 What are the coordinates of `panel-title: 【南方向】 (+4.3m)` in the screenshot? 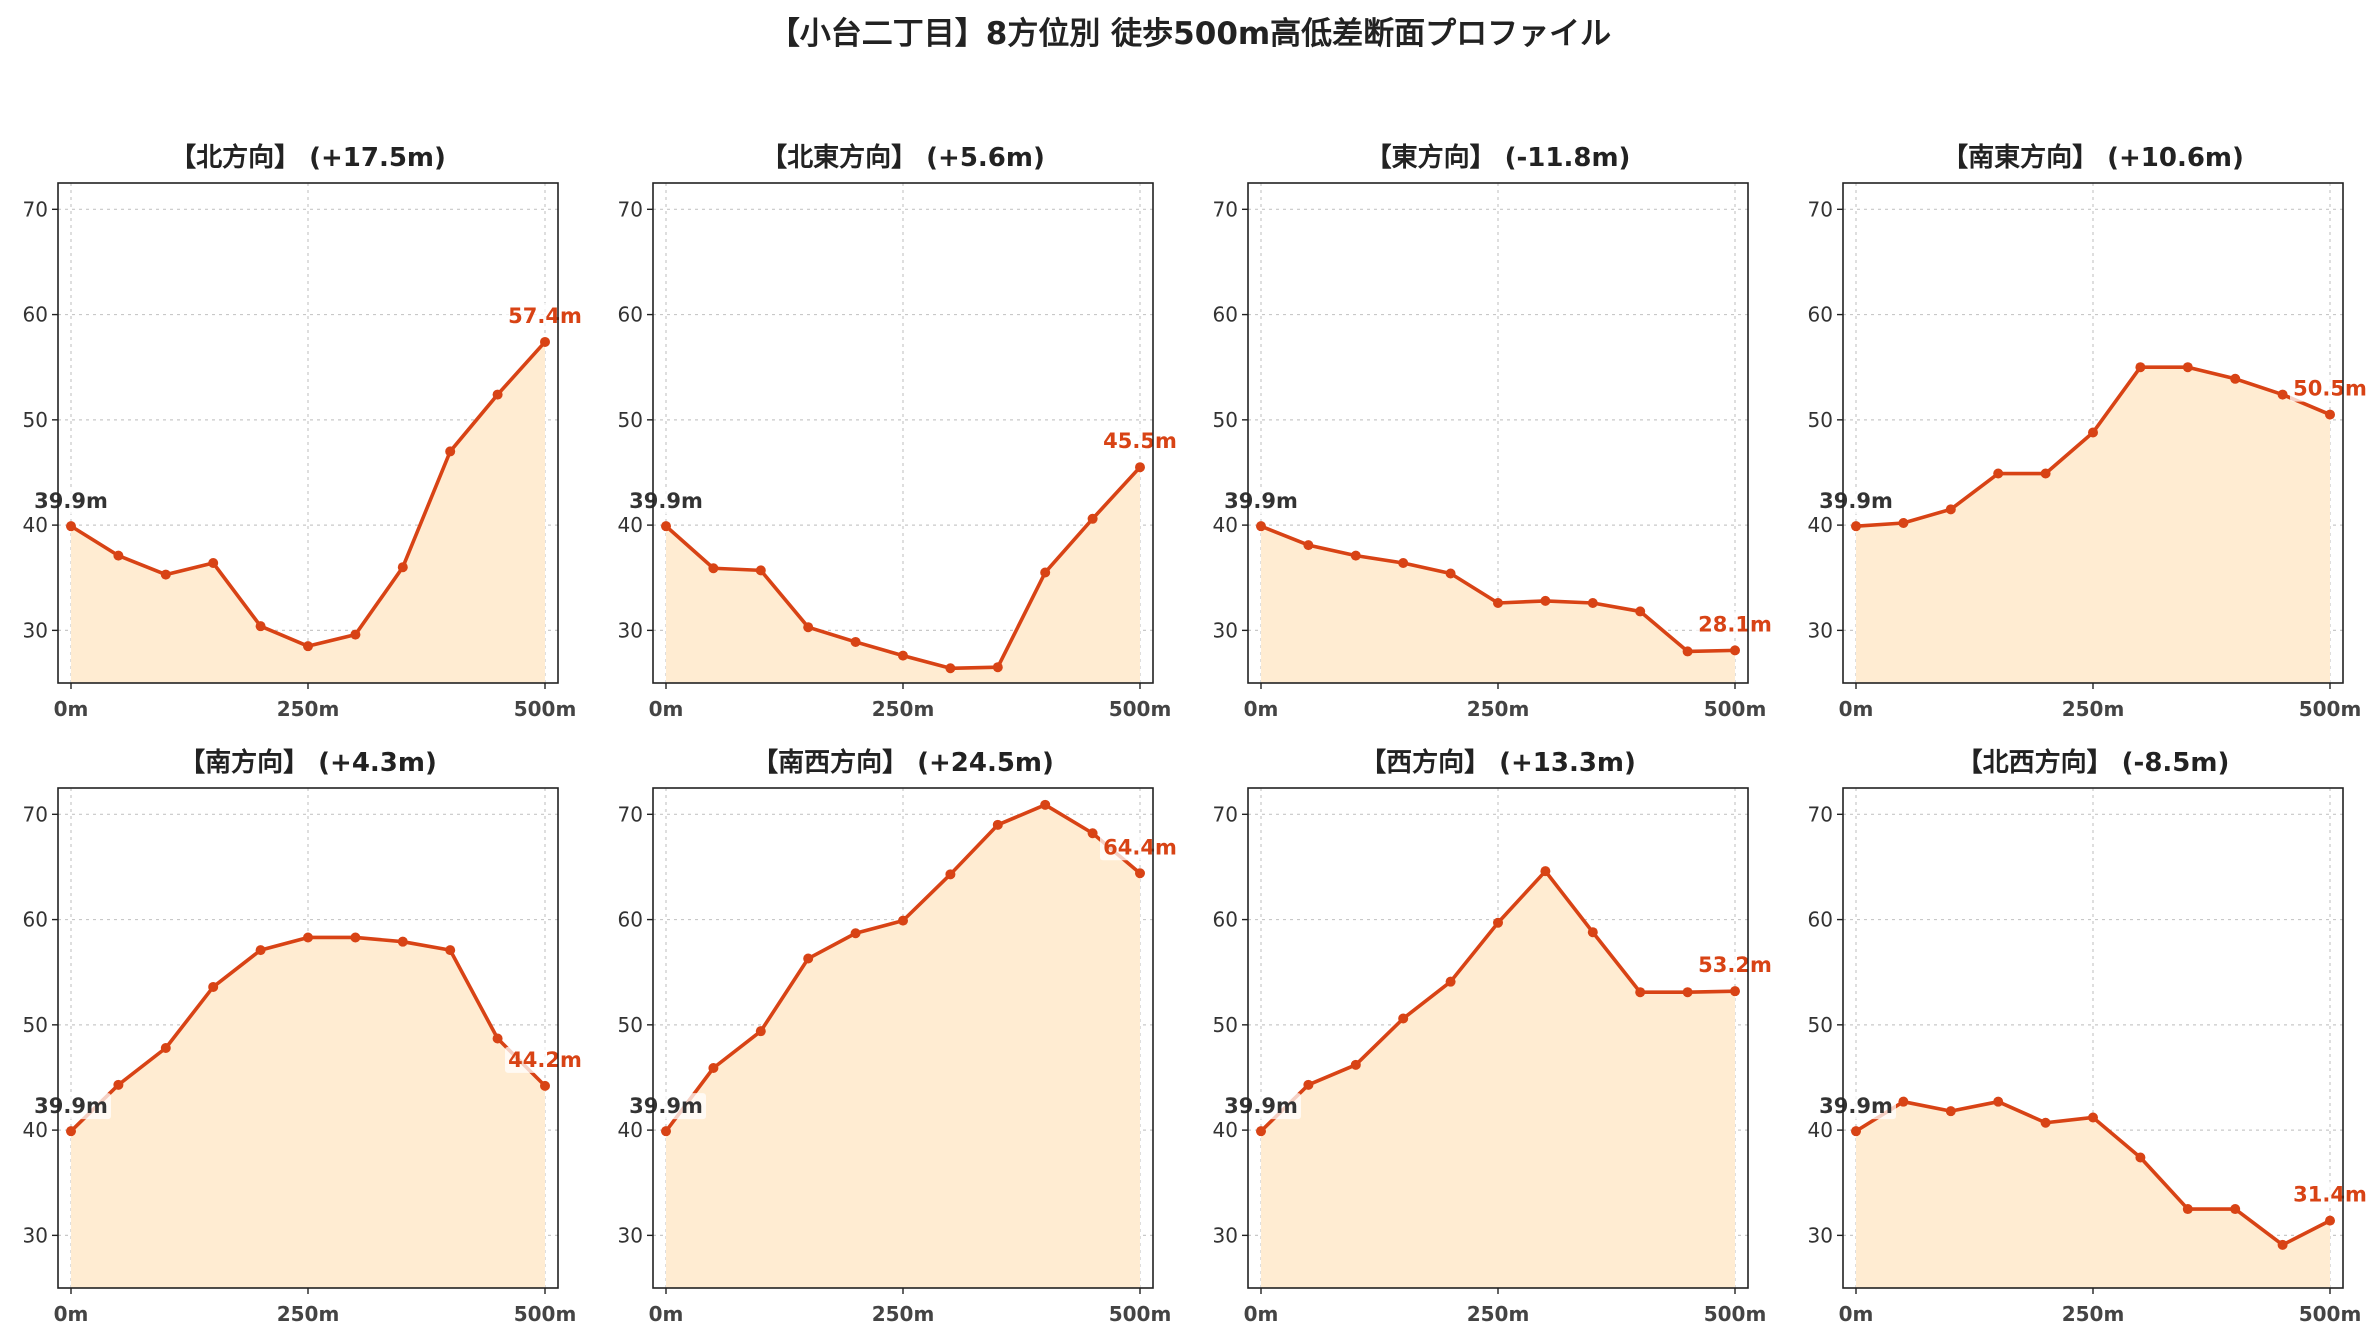 It's located at (308, 762).